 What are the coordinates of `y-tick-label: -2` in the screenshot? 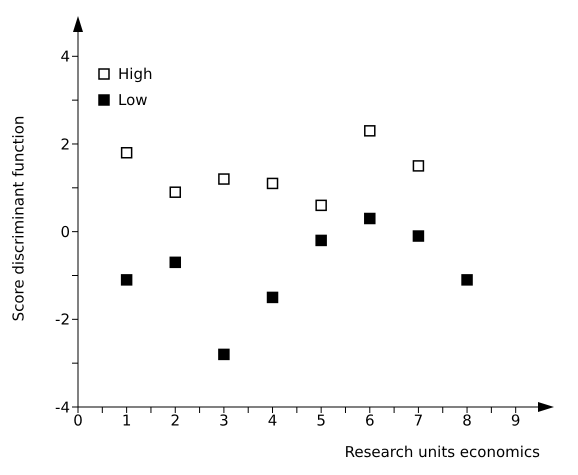 It's located at (62, 319).